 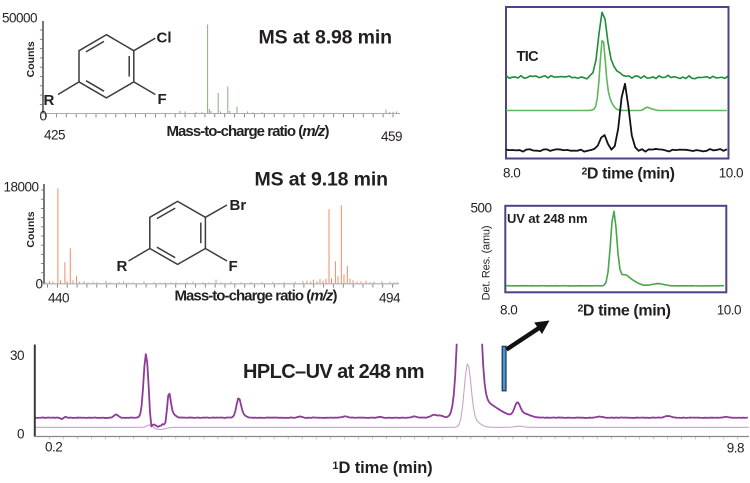 What do you see at coordinates (333, 372) in the screenshot?
I see `svg-text: HPLC–UV at 248 nm` at bounding box center [333, 372].